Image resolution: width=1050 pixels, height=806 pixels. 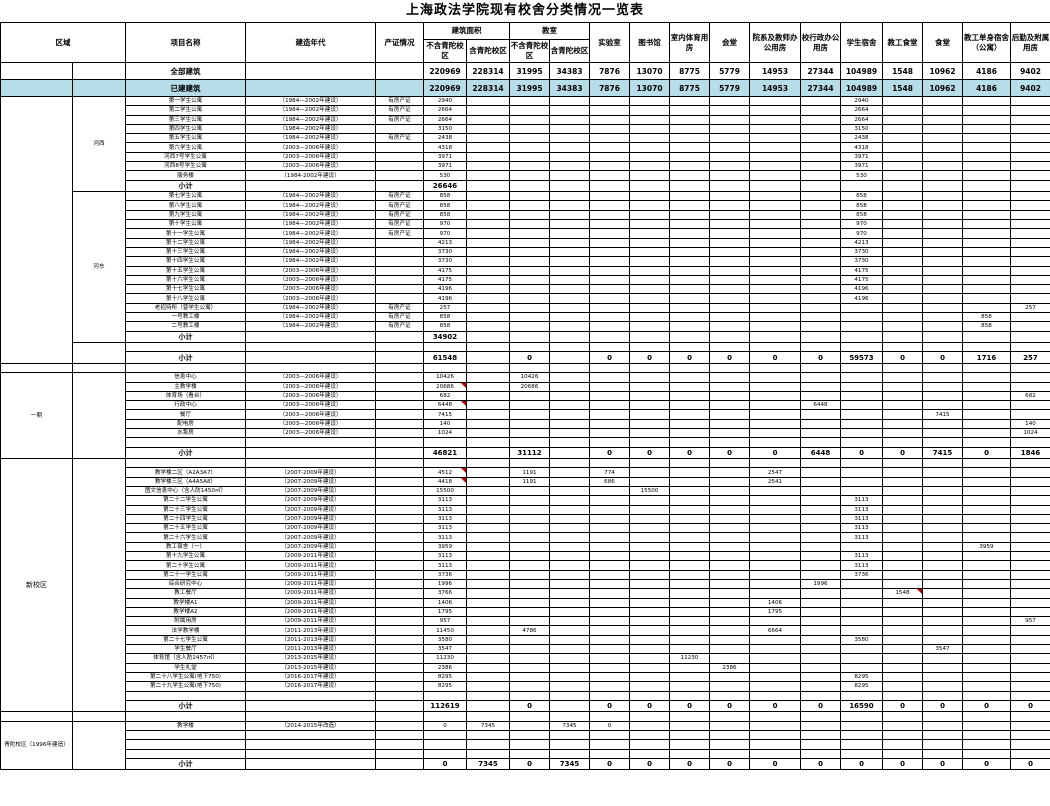 What do you see at coordinates (649, 88) in the screenshot?
I see `value-cell: 13070` at bounding box center [649, 88].